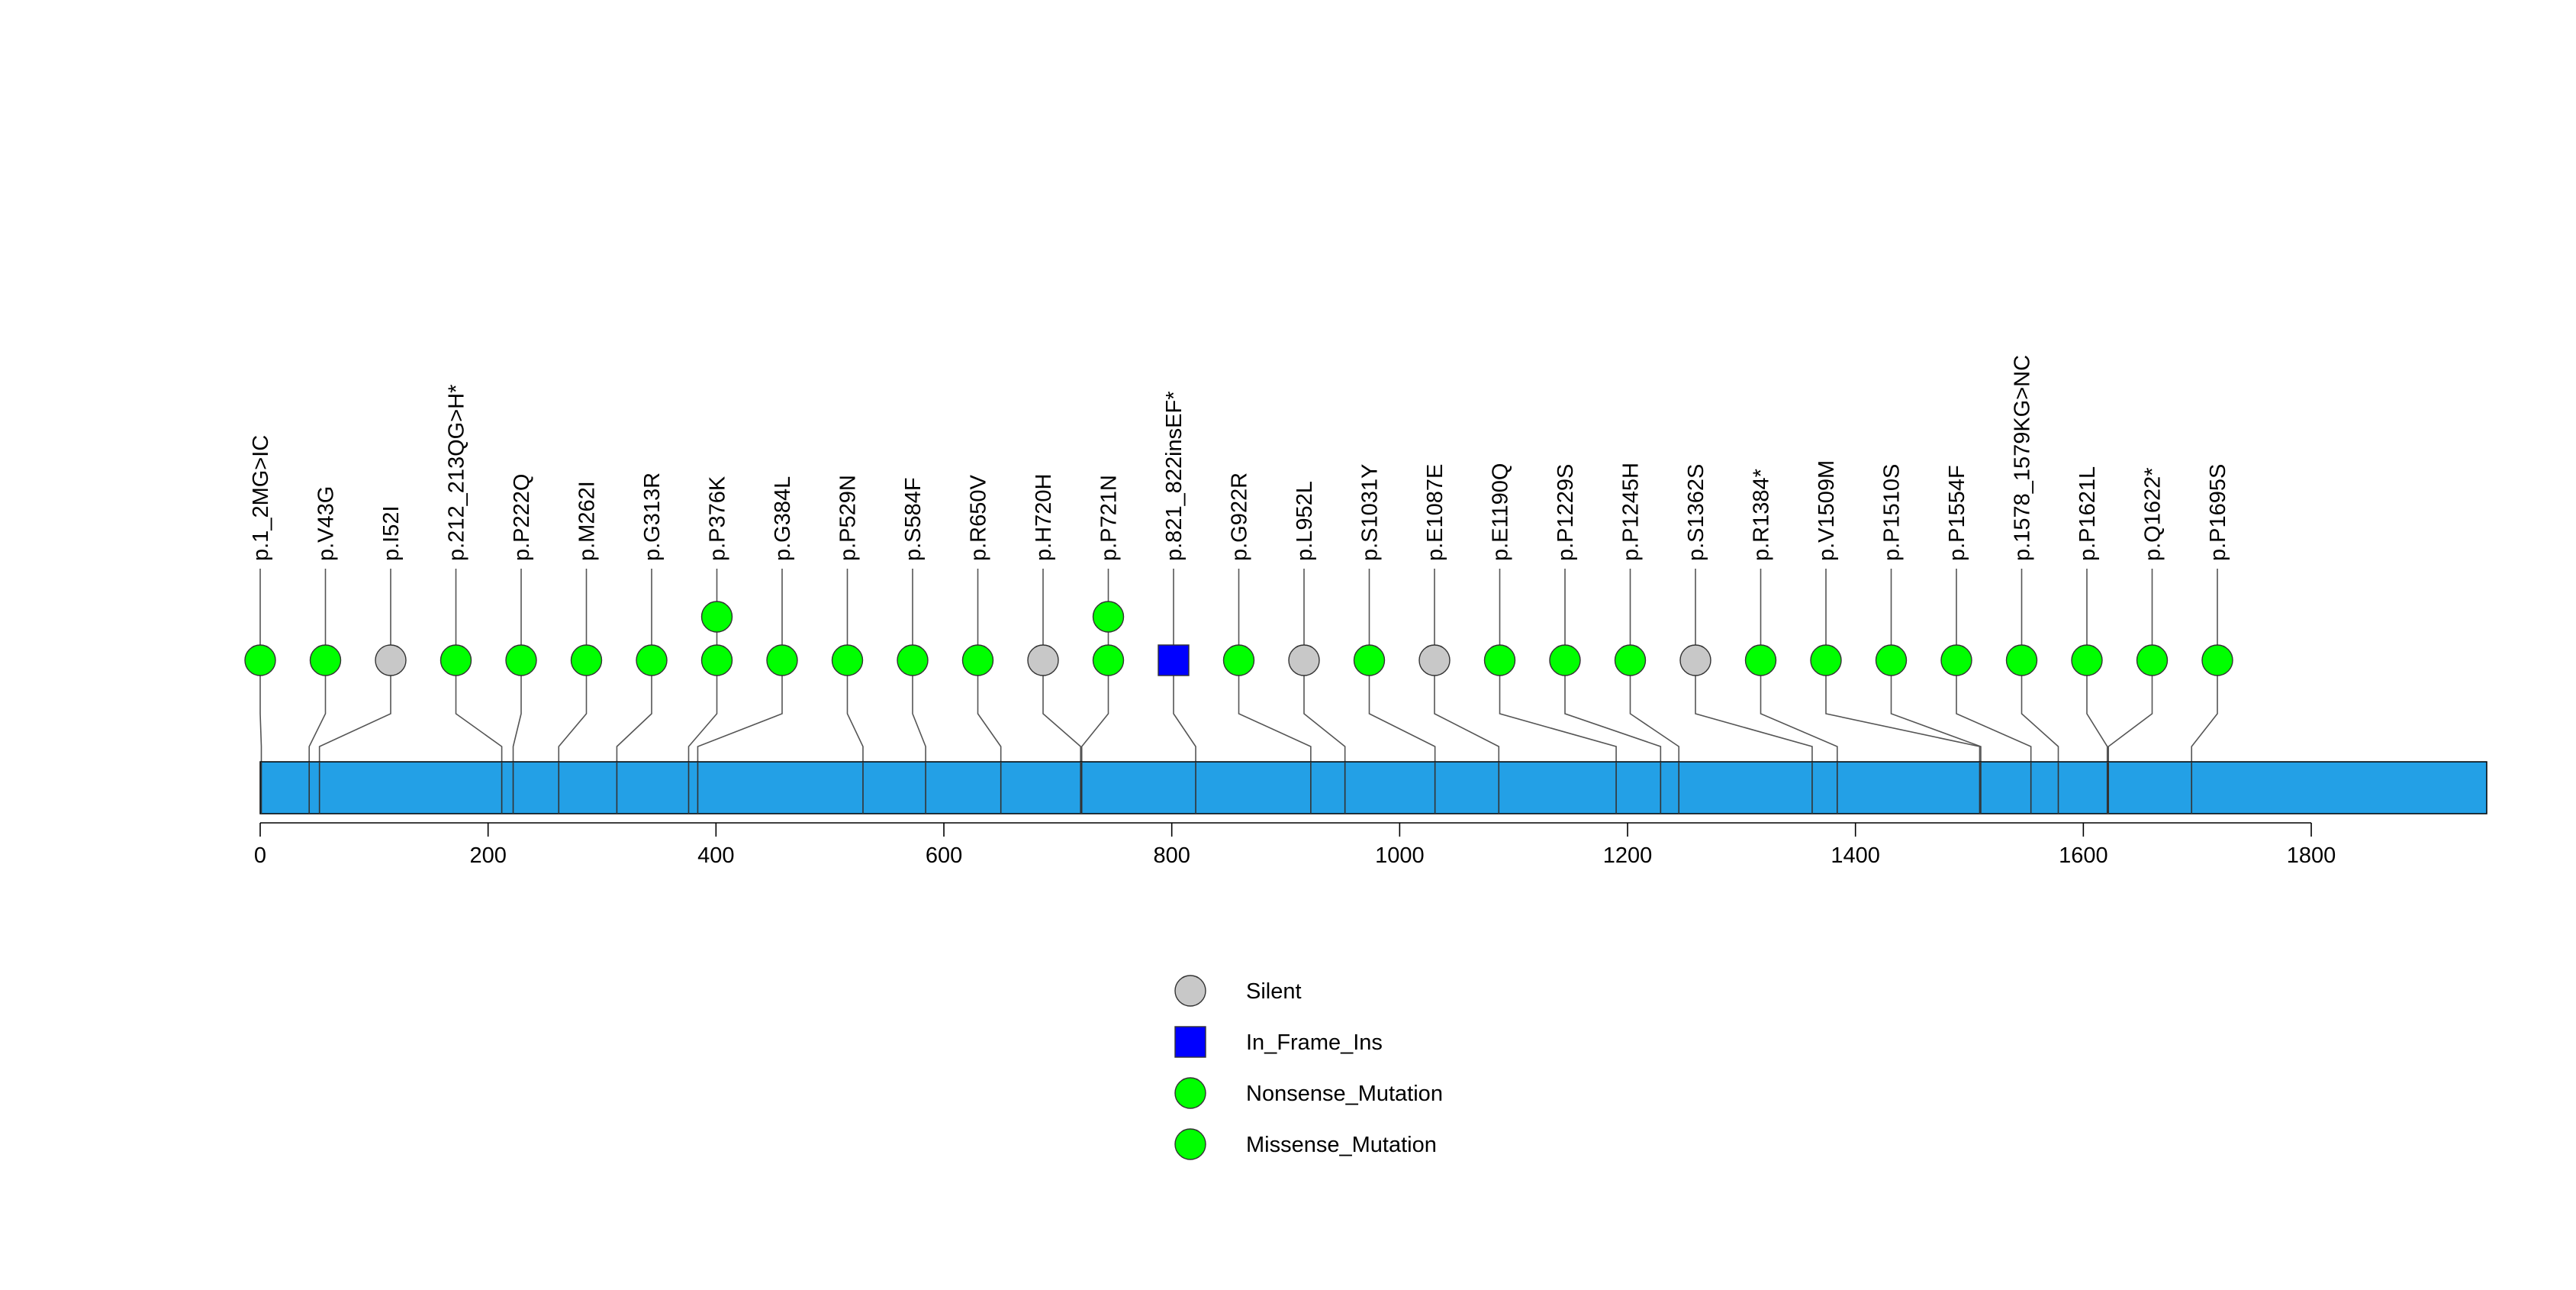 This screenshot has width=2576, height=1290. I want to click on mutation-label-p-v1509m: p.V1509M, so click(1826, 511).